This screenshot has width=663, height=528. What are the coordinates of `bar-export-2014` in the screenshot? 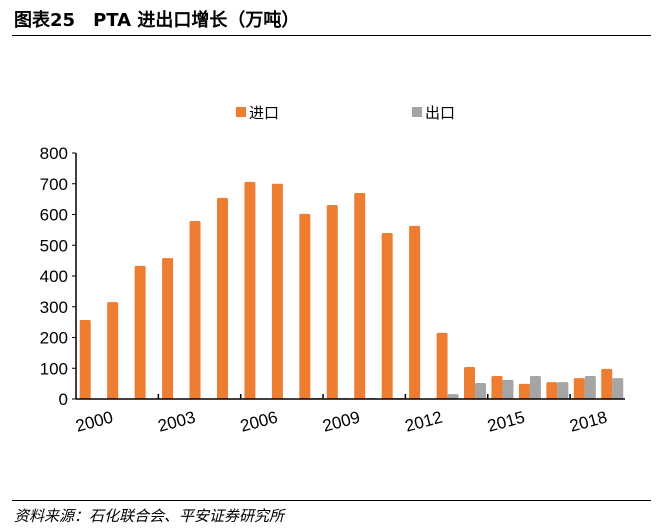 It's located at (481, 391).